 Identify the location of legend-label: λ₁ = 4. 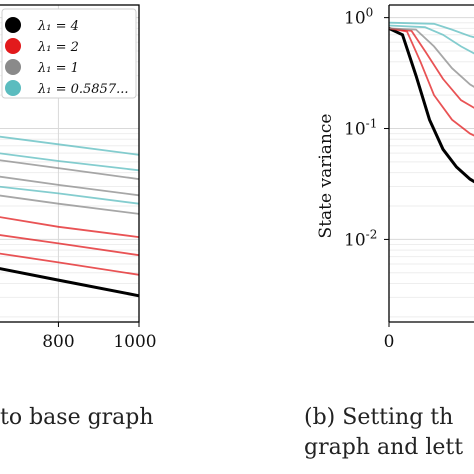
(58, 26).